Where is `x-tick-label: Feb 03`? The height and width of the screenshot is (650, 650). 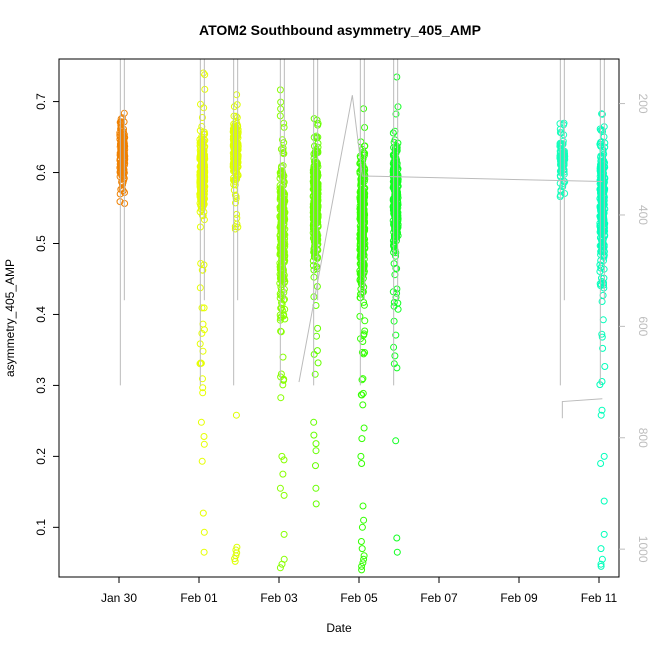
x-tick-label: Feb 03 is located at coordinates (279, 598).